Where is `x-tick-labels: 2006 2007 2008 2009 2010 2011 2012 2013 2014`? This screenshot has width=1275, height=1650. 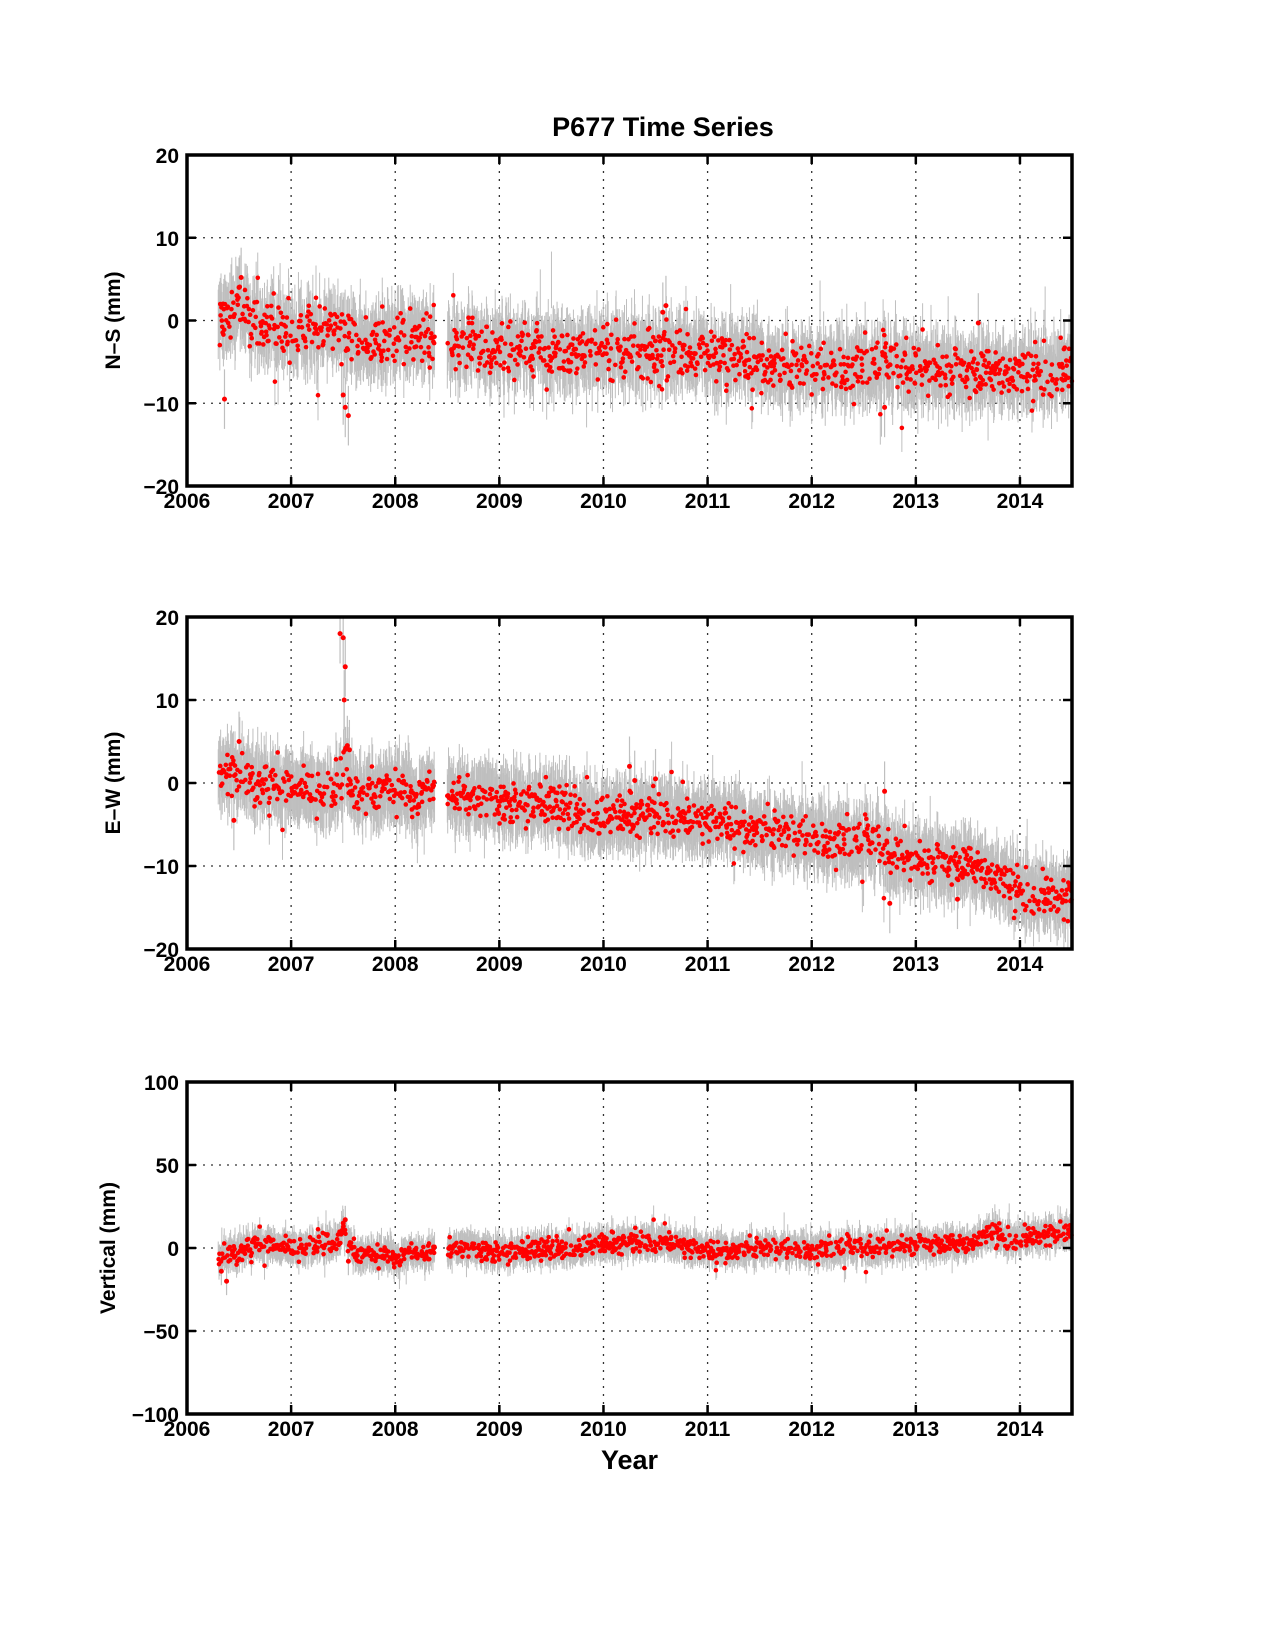
x-tick-labels: 2006 2007 2008 2009 2010 2011 2012 2013 2014 is located at coordinates (604, 501).